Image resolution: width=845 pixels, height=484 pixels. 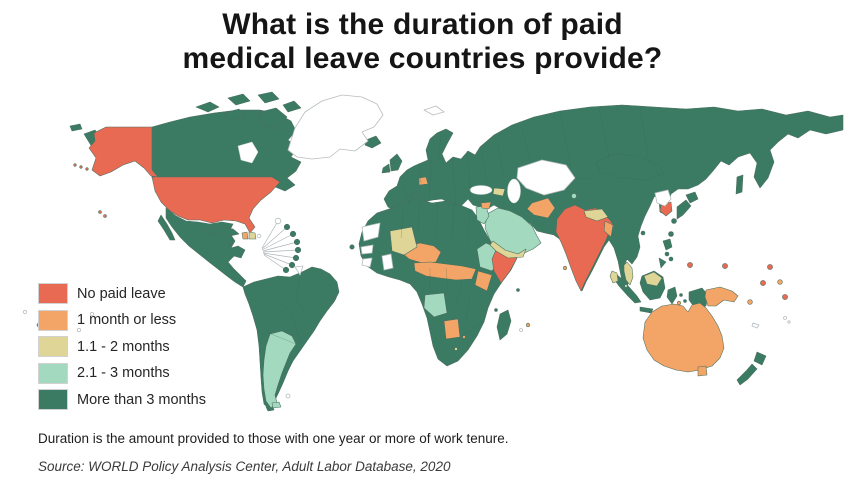 I want to click on island-svalbard, so click(x=434, y=110).